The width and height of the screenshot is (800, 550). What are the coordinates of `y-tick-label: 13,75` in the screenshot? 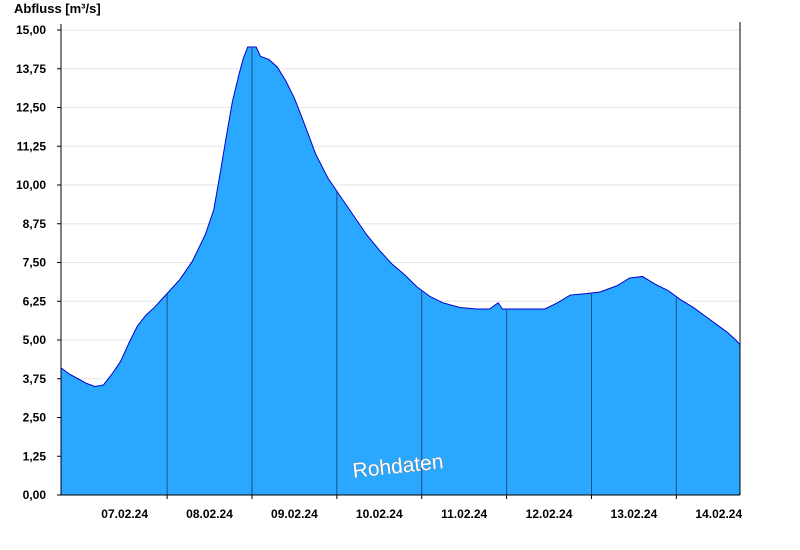 It's located at (31, 69).